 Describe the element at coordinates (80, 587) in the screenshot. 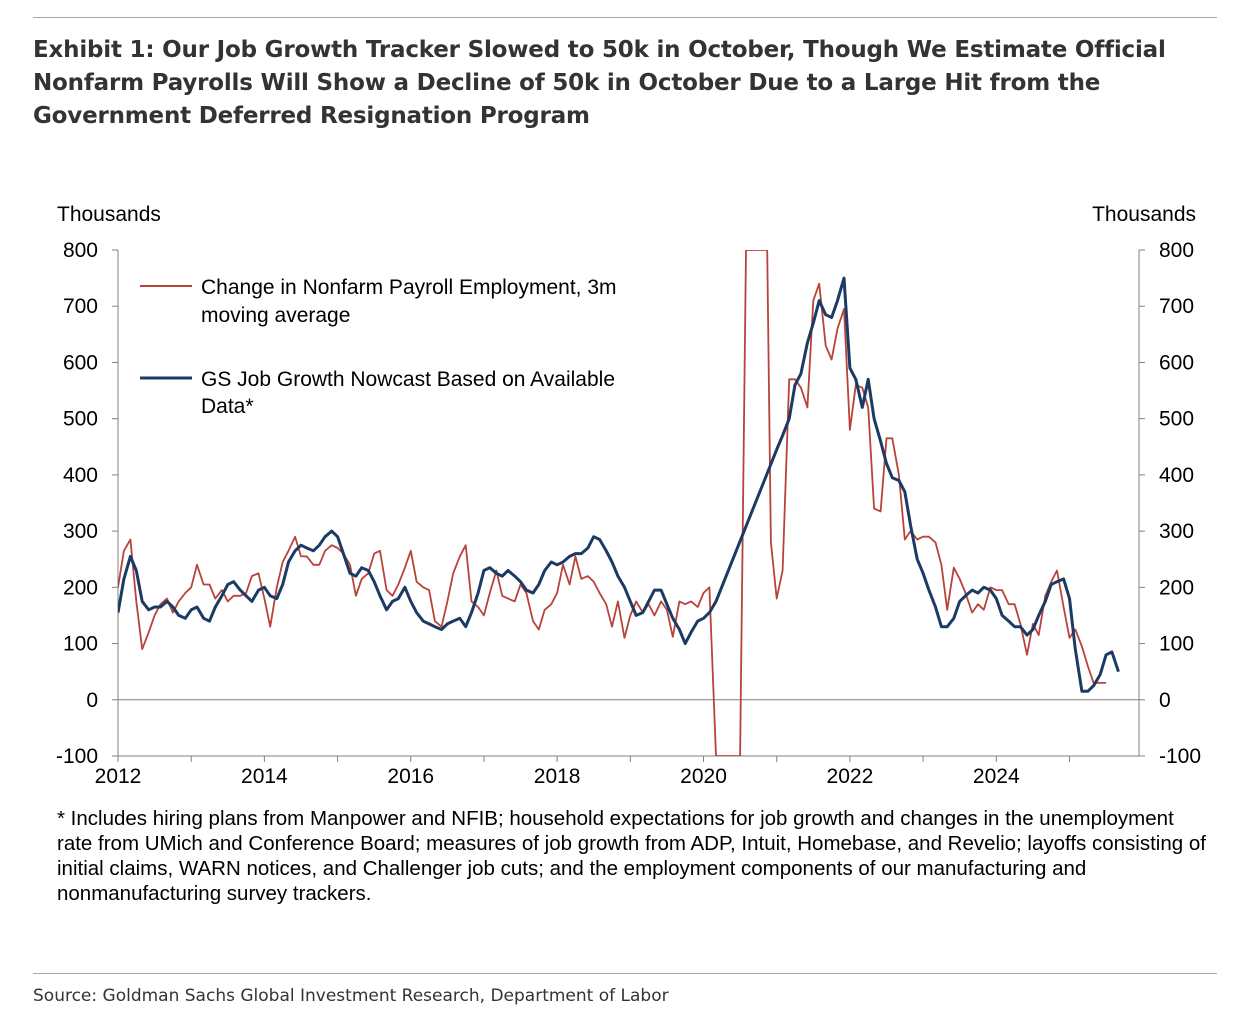

I see `y-tick-label-left: 200` at that location.